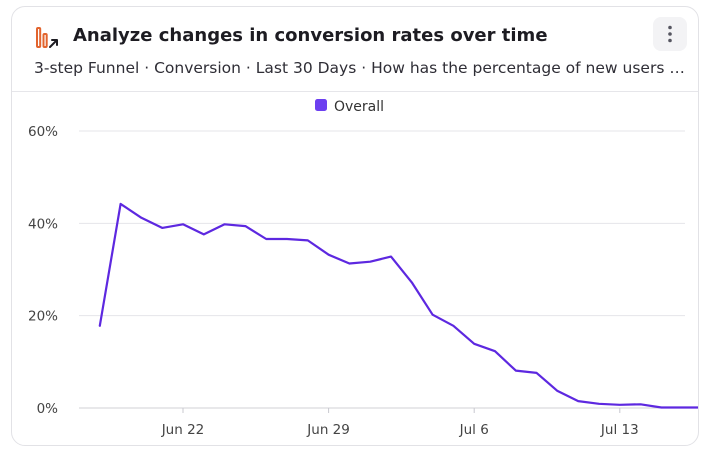  I want to click on y-tick-label: 20%, so click(43, 317).